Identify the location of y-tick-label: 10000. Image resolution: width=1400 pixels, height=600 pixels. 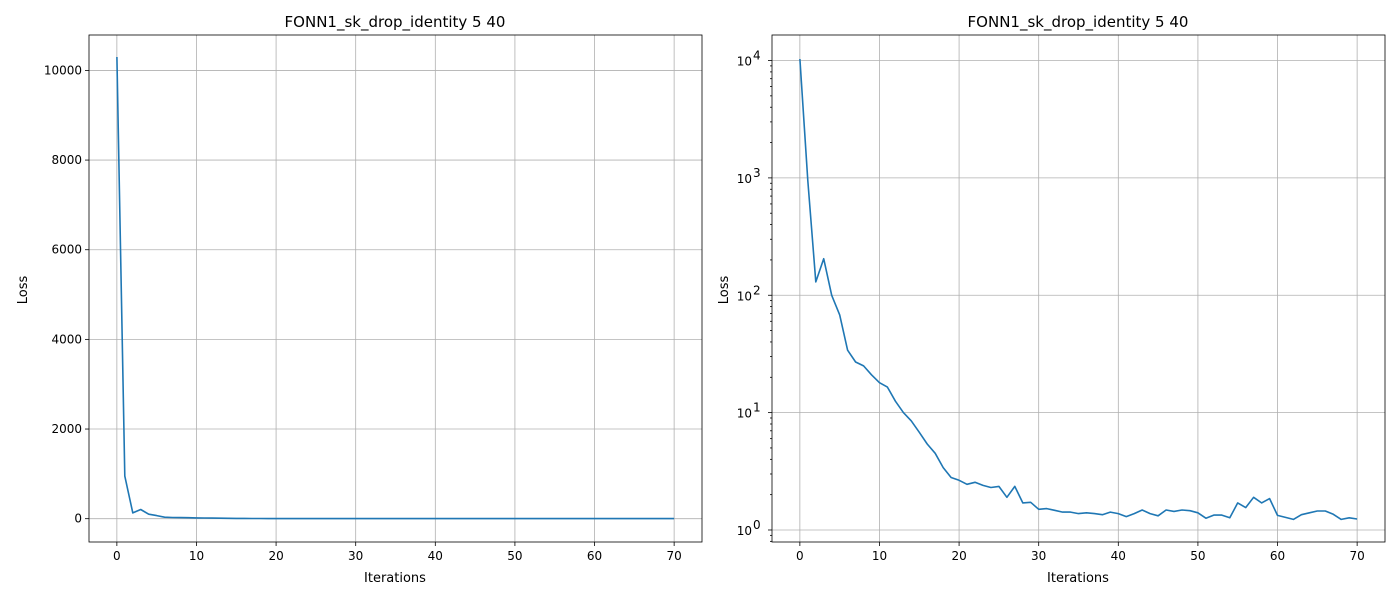
(63, 70).